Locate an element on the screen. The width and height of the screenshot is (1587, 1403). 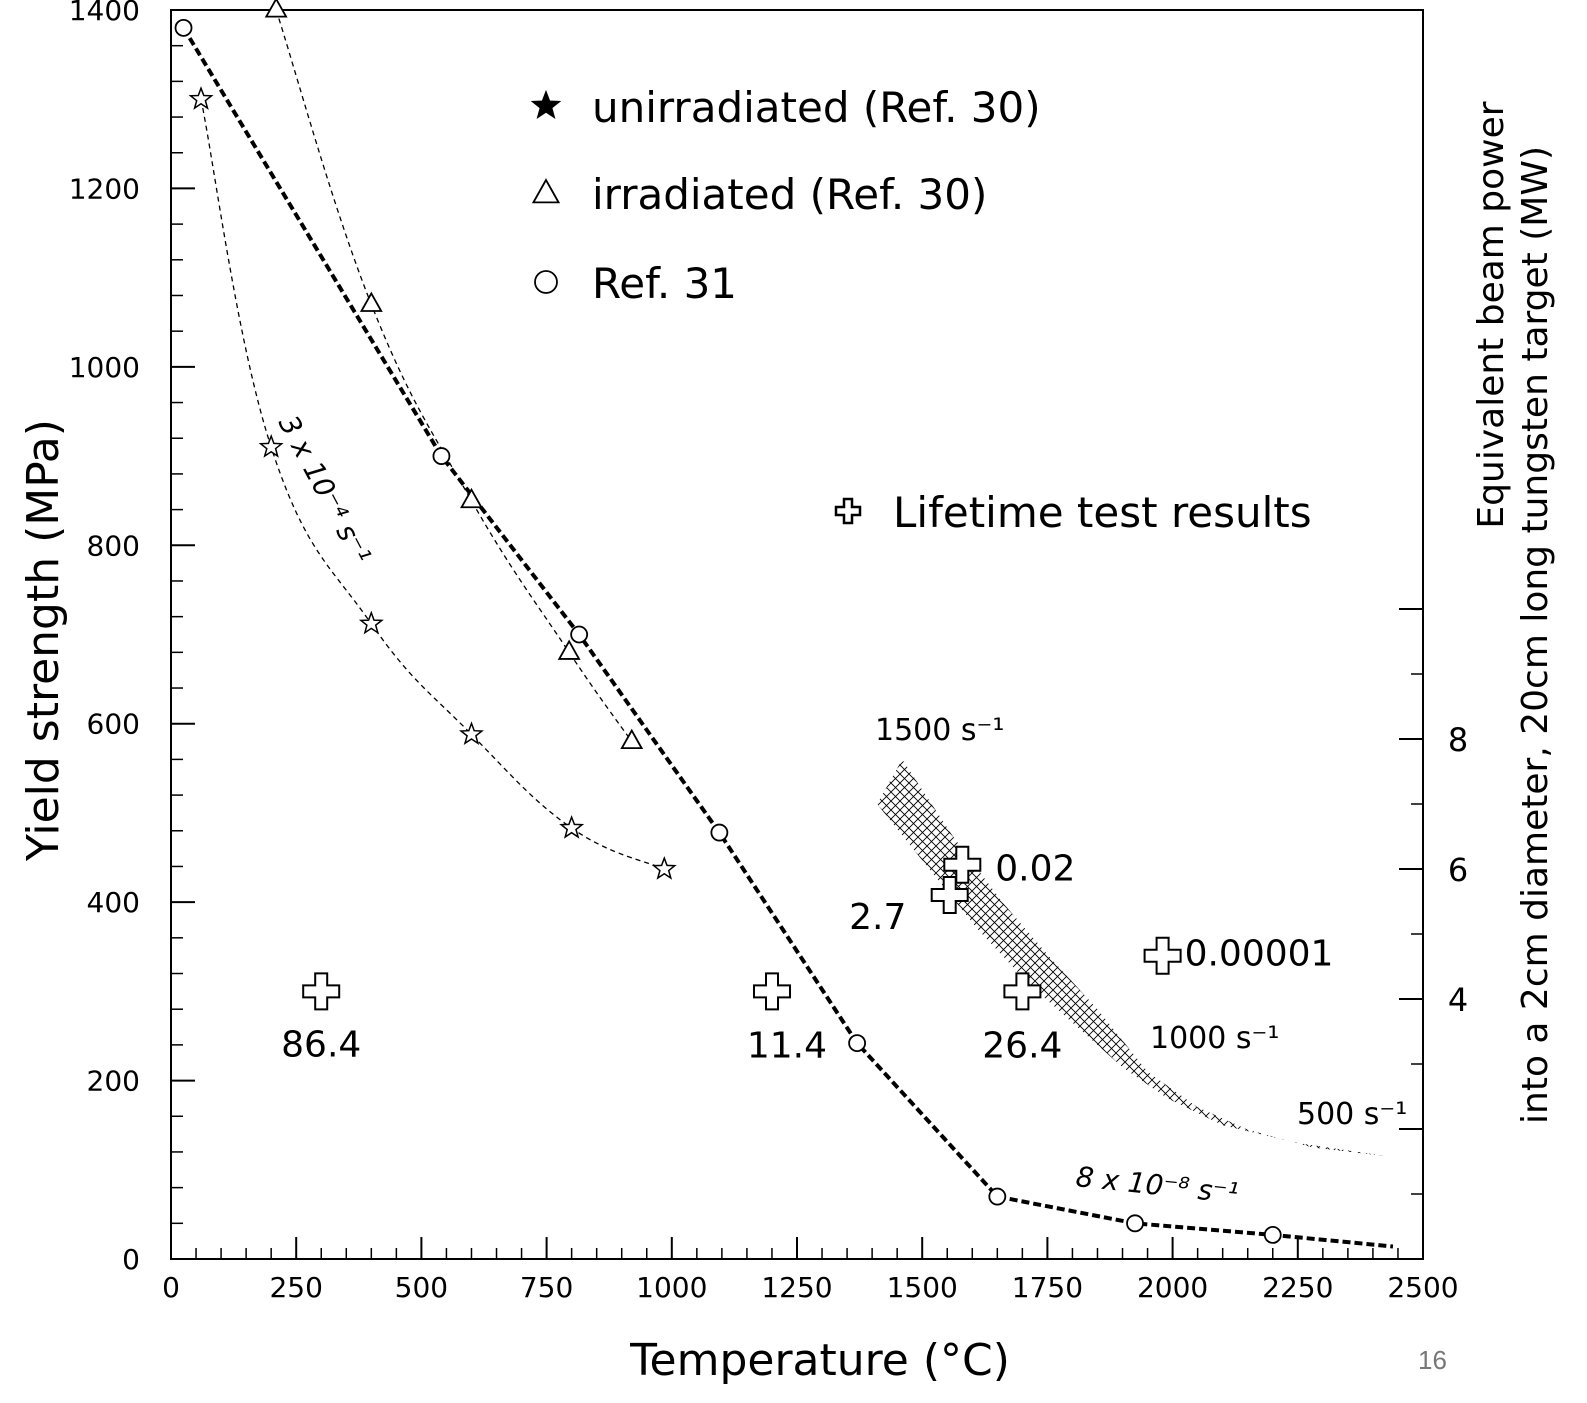
legend-label-irradiated: irradiated (Ref. 30) is located at coordinates (789, 194).